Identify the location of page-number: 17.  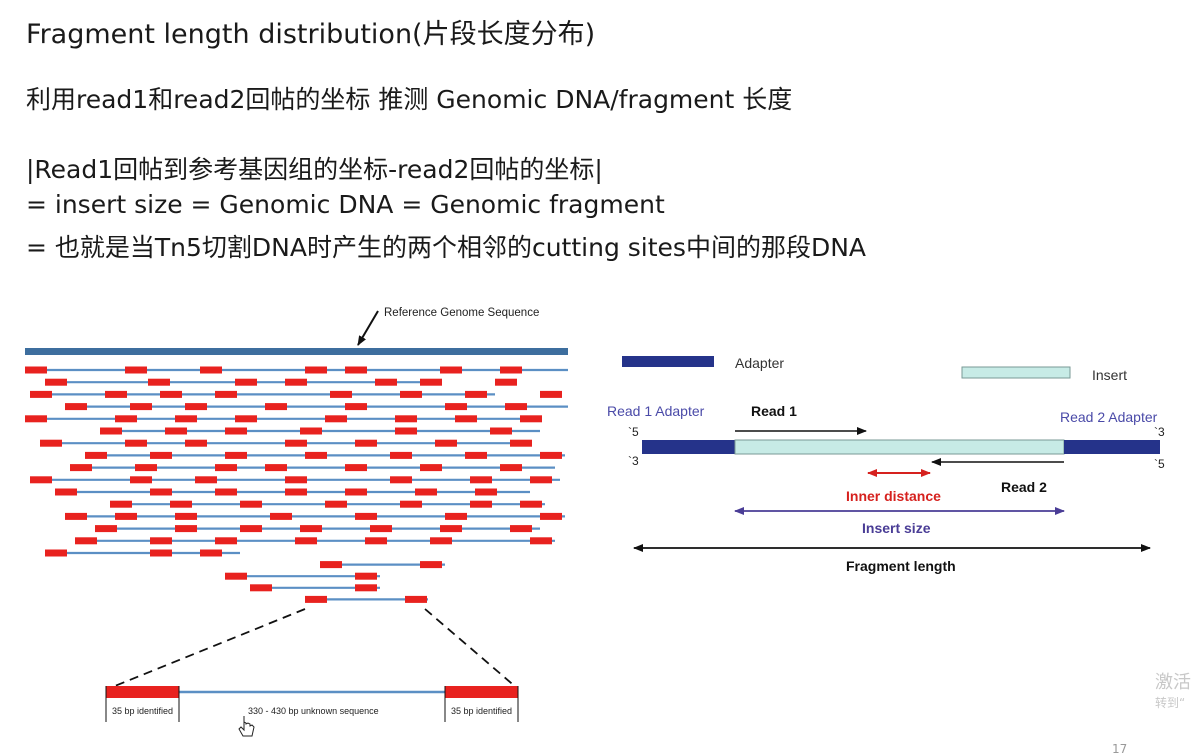
(1120, 749).